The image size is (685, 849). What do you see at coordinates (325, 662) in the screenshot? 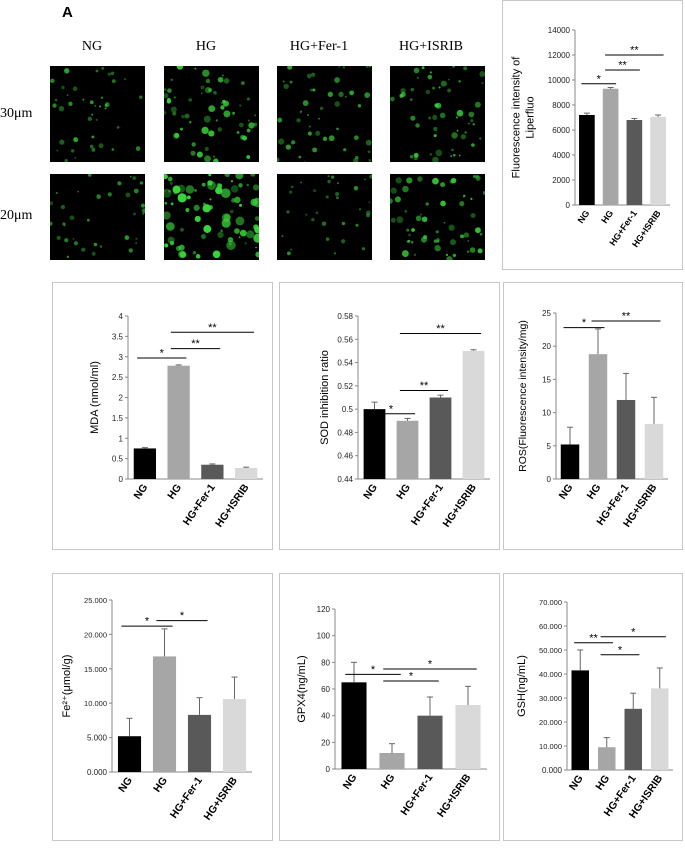
I see `y-tick-label: 80` at bounding box center [325, 662].